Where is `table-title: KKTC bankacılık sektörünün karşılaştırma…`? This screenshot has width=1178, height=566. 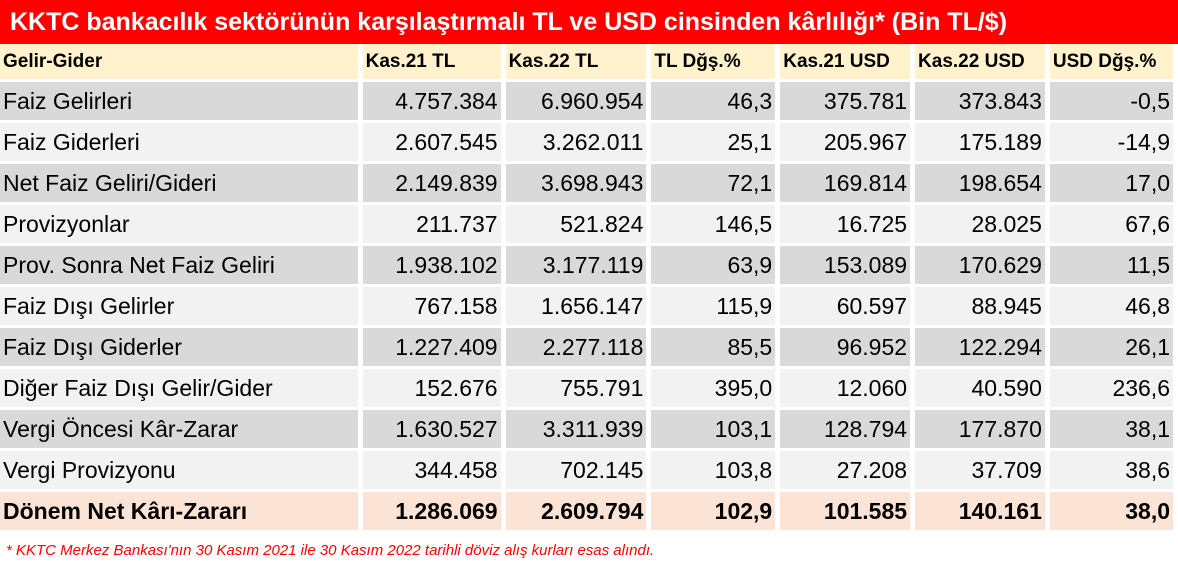
table-title: KKTC bankacılık sektörünün karşılaştırma… is located at coordinates (589, 22).